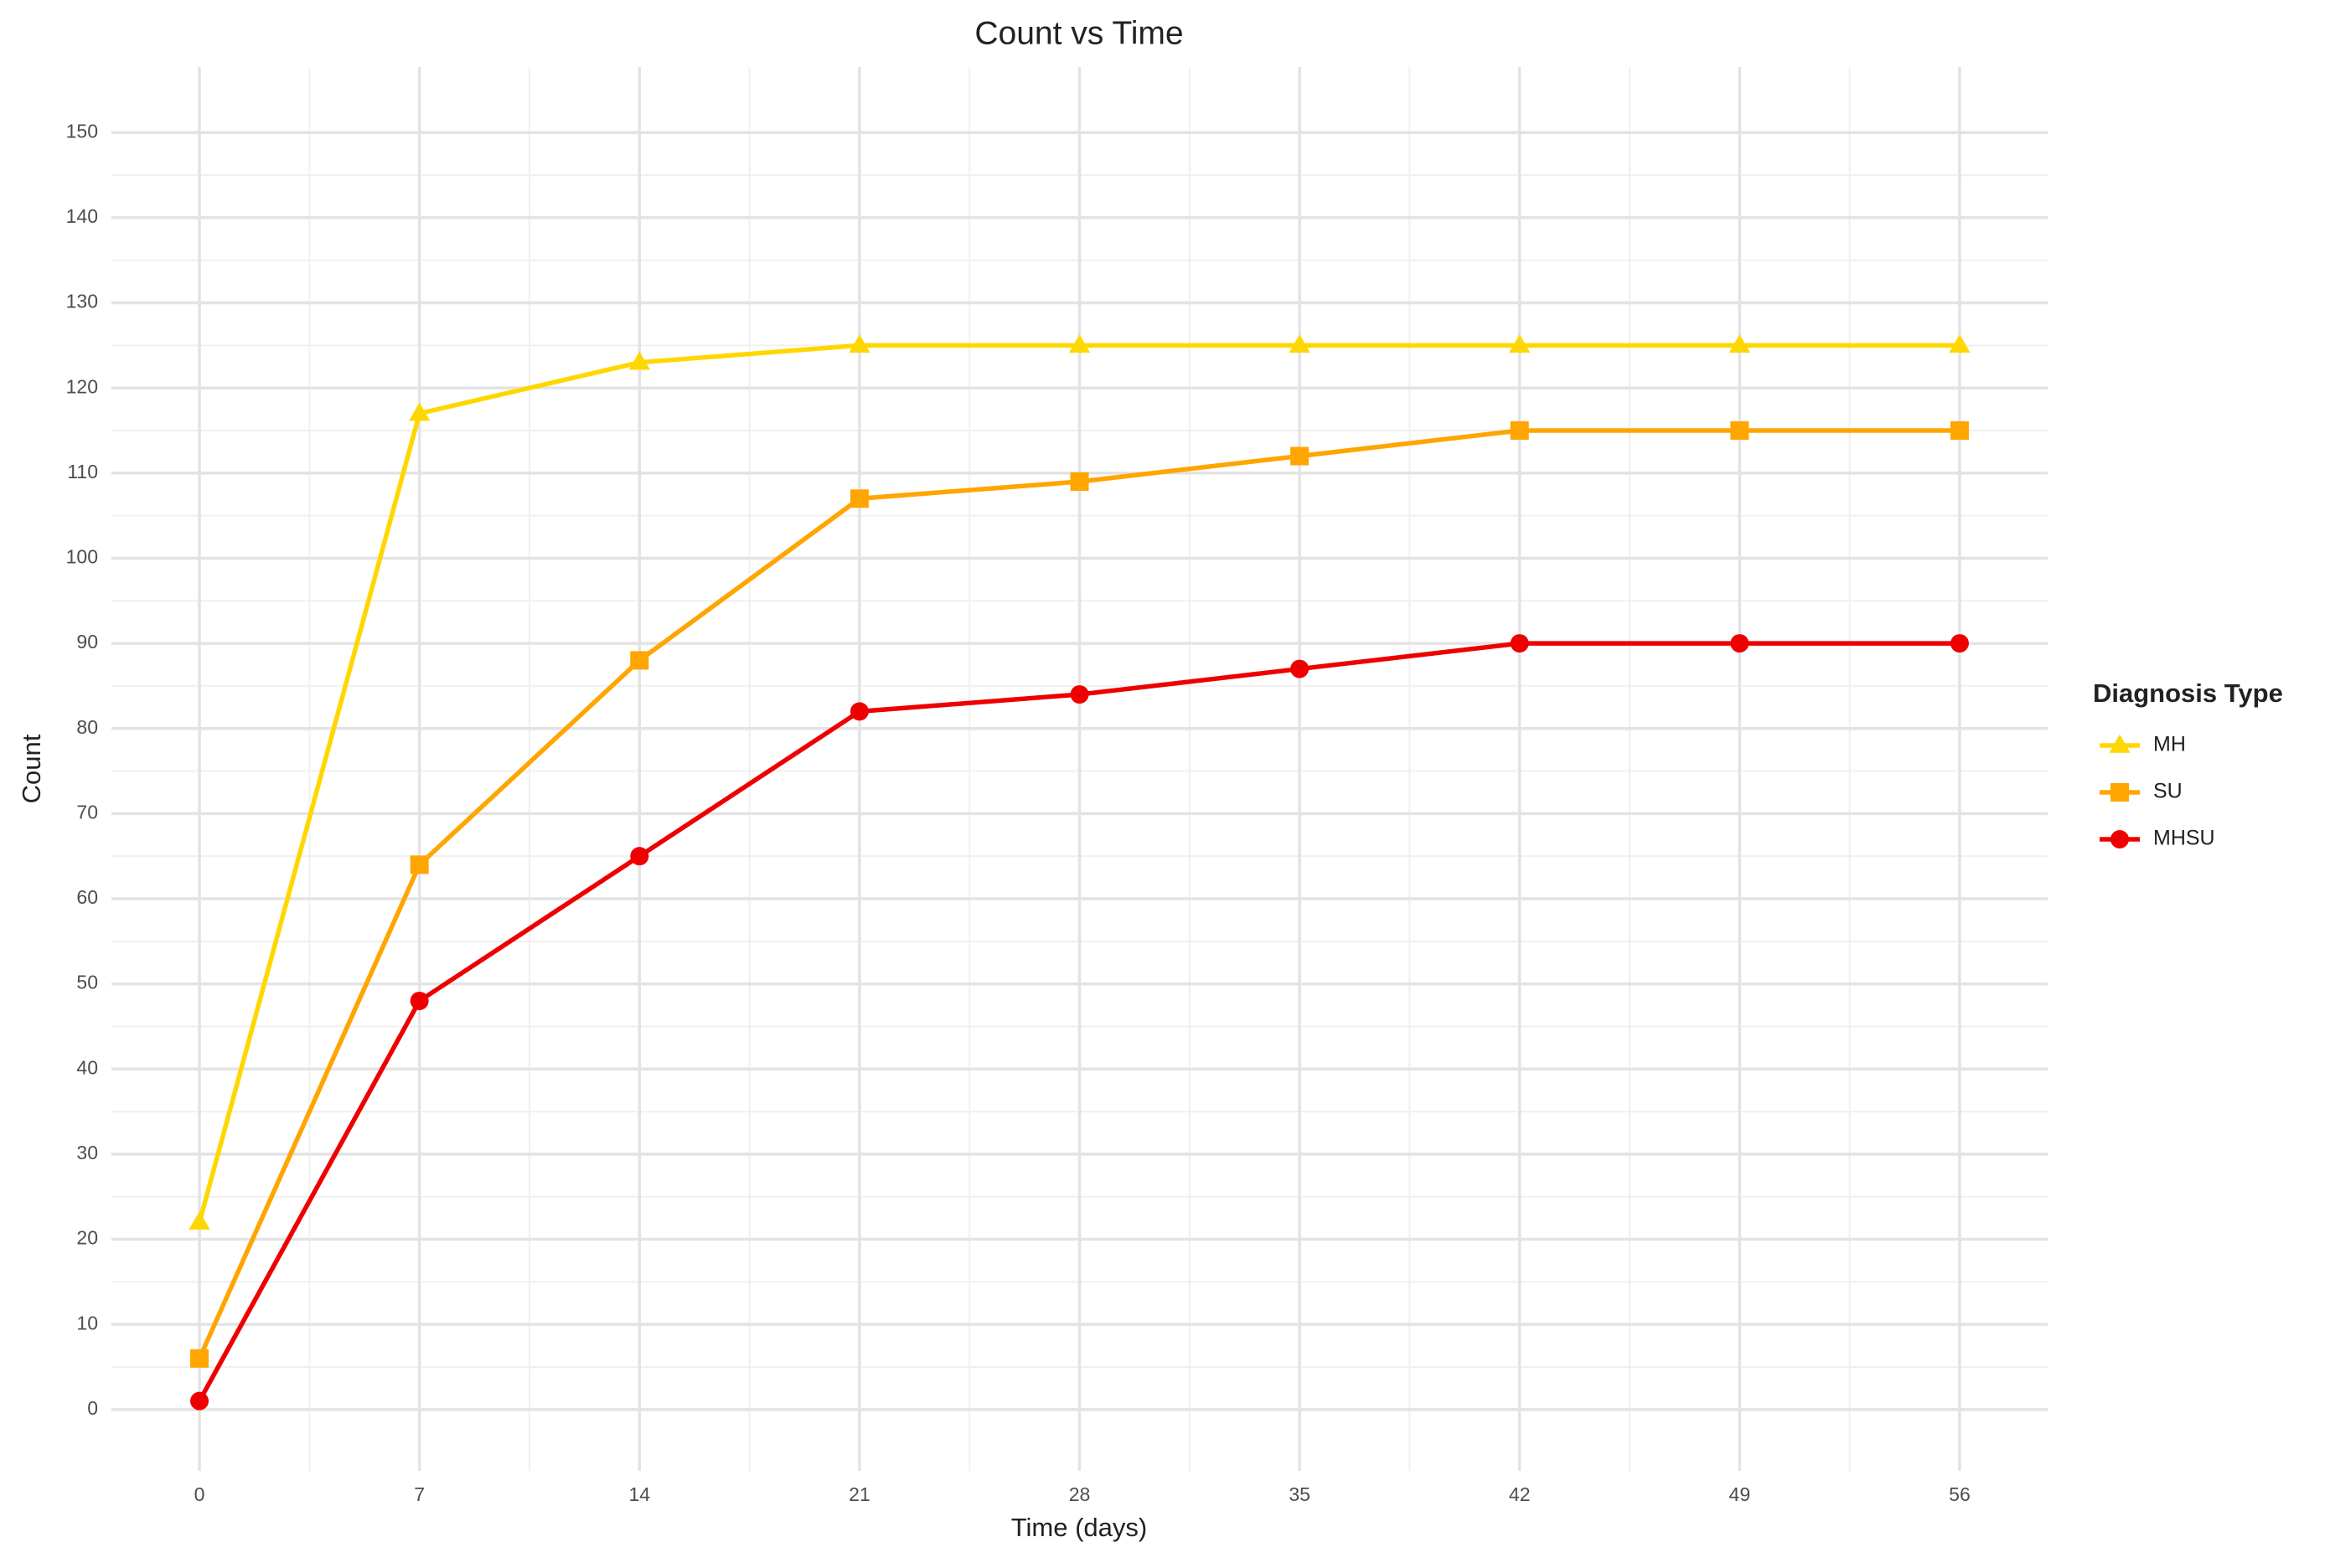 This screenshot has width=2330, height=1568. Describe the element at coordinates (2184, 838) in the screenshot. I see `legend-label: MHSU` at that location.